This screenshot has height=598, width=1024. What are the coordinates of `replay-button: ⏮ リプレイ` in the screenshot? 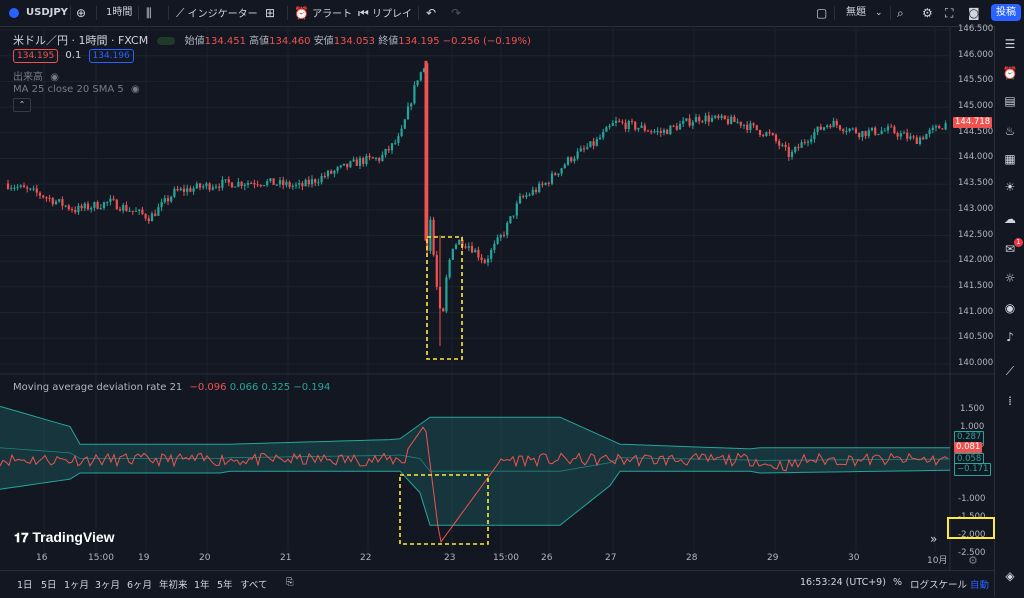 It's located at (385, 13).